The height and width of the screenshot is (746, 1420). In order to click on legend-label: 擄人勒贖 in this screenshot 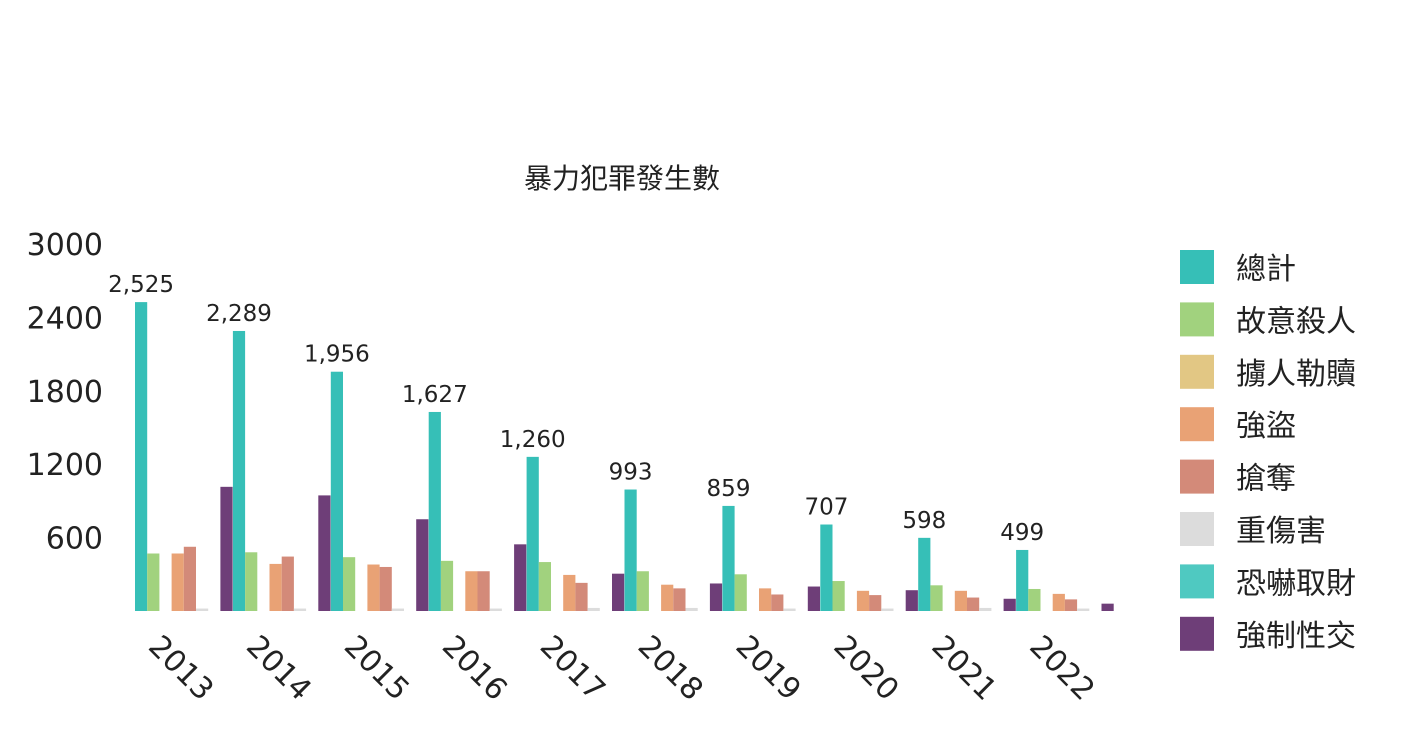, I will do `click(1296, 374)`.